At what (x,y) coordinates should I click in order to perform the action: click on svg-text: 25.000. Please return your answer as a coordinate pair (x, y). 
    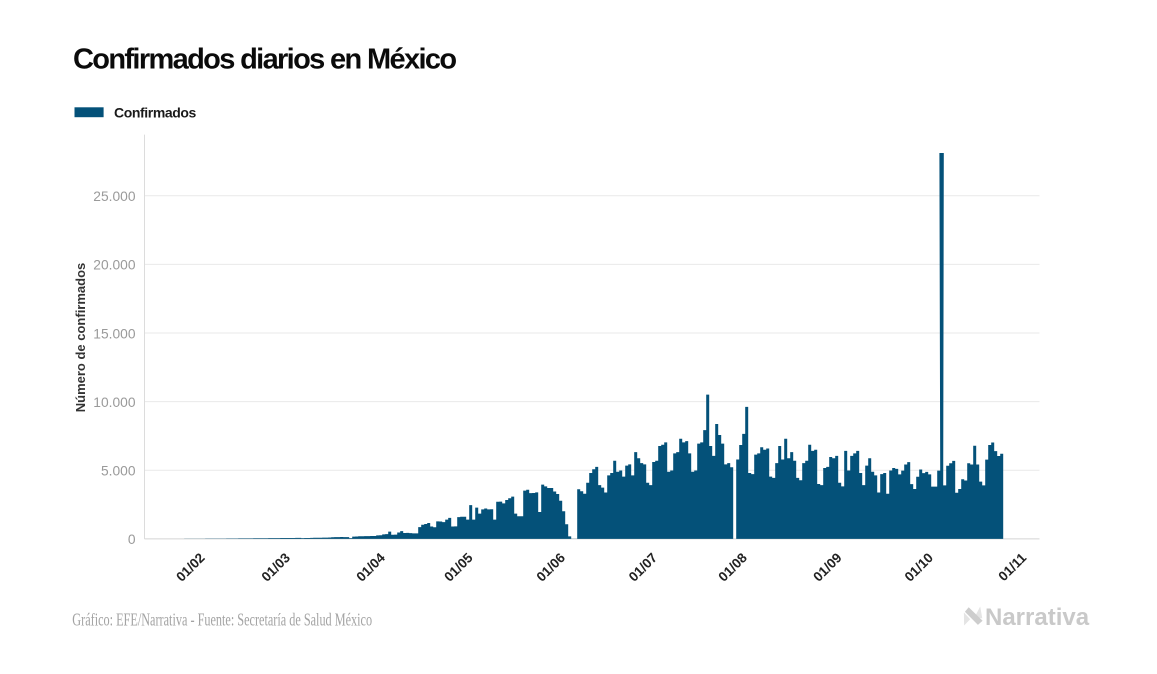
    Looking at the image, I should click on (114, 196).